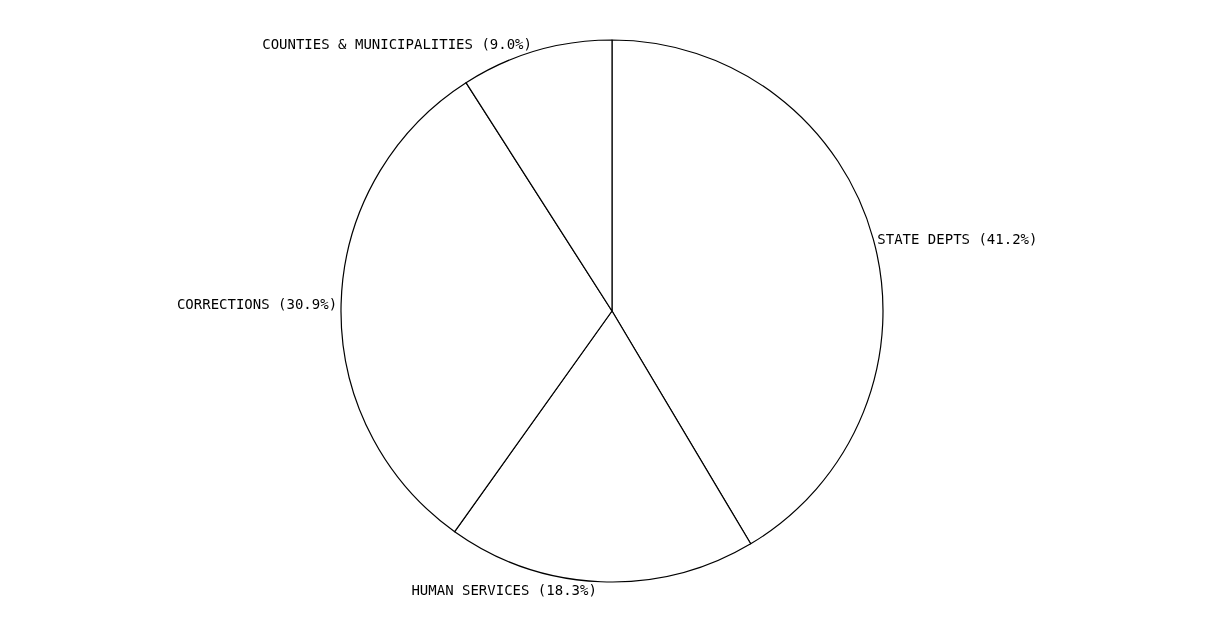 Image resolution: width=1224 pixels, height=632 pixels. Describe the element at coordinates (504, 589) in the screenshot. I see `slice-label: HUMAN SERVICES (18.3%)` at that location.